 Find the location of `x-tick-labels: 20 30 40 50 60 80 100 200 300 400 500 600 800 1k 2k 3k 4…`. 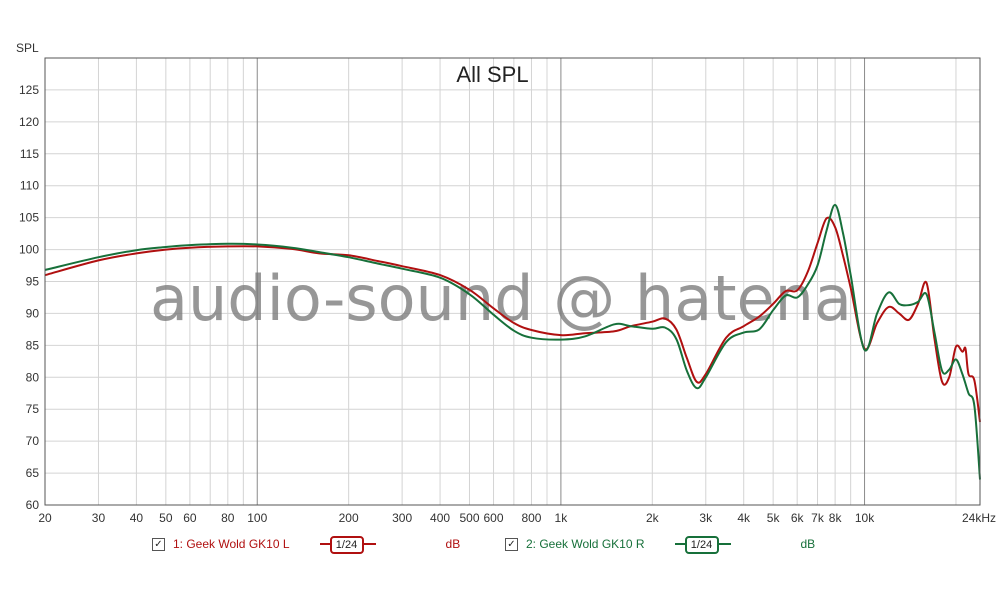

x-tick-labels: 20 30 40 50 60 80 100 200 300 400 500 600 800 1k 2k 3k 4… is located at coordinates (456, 518).